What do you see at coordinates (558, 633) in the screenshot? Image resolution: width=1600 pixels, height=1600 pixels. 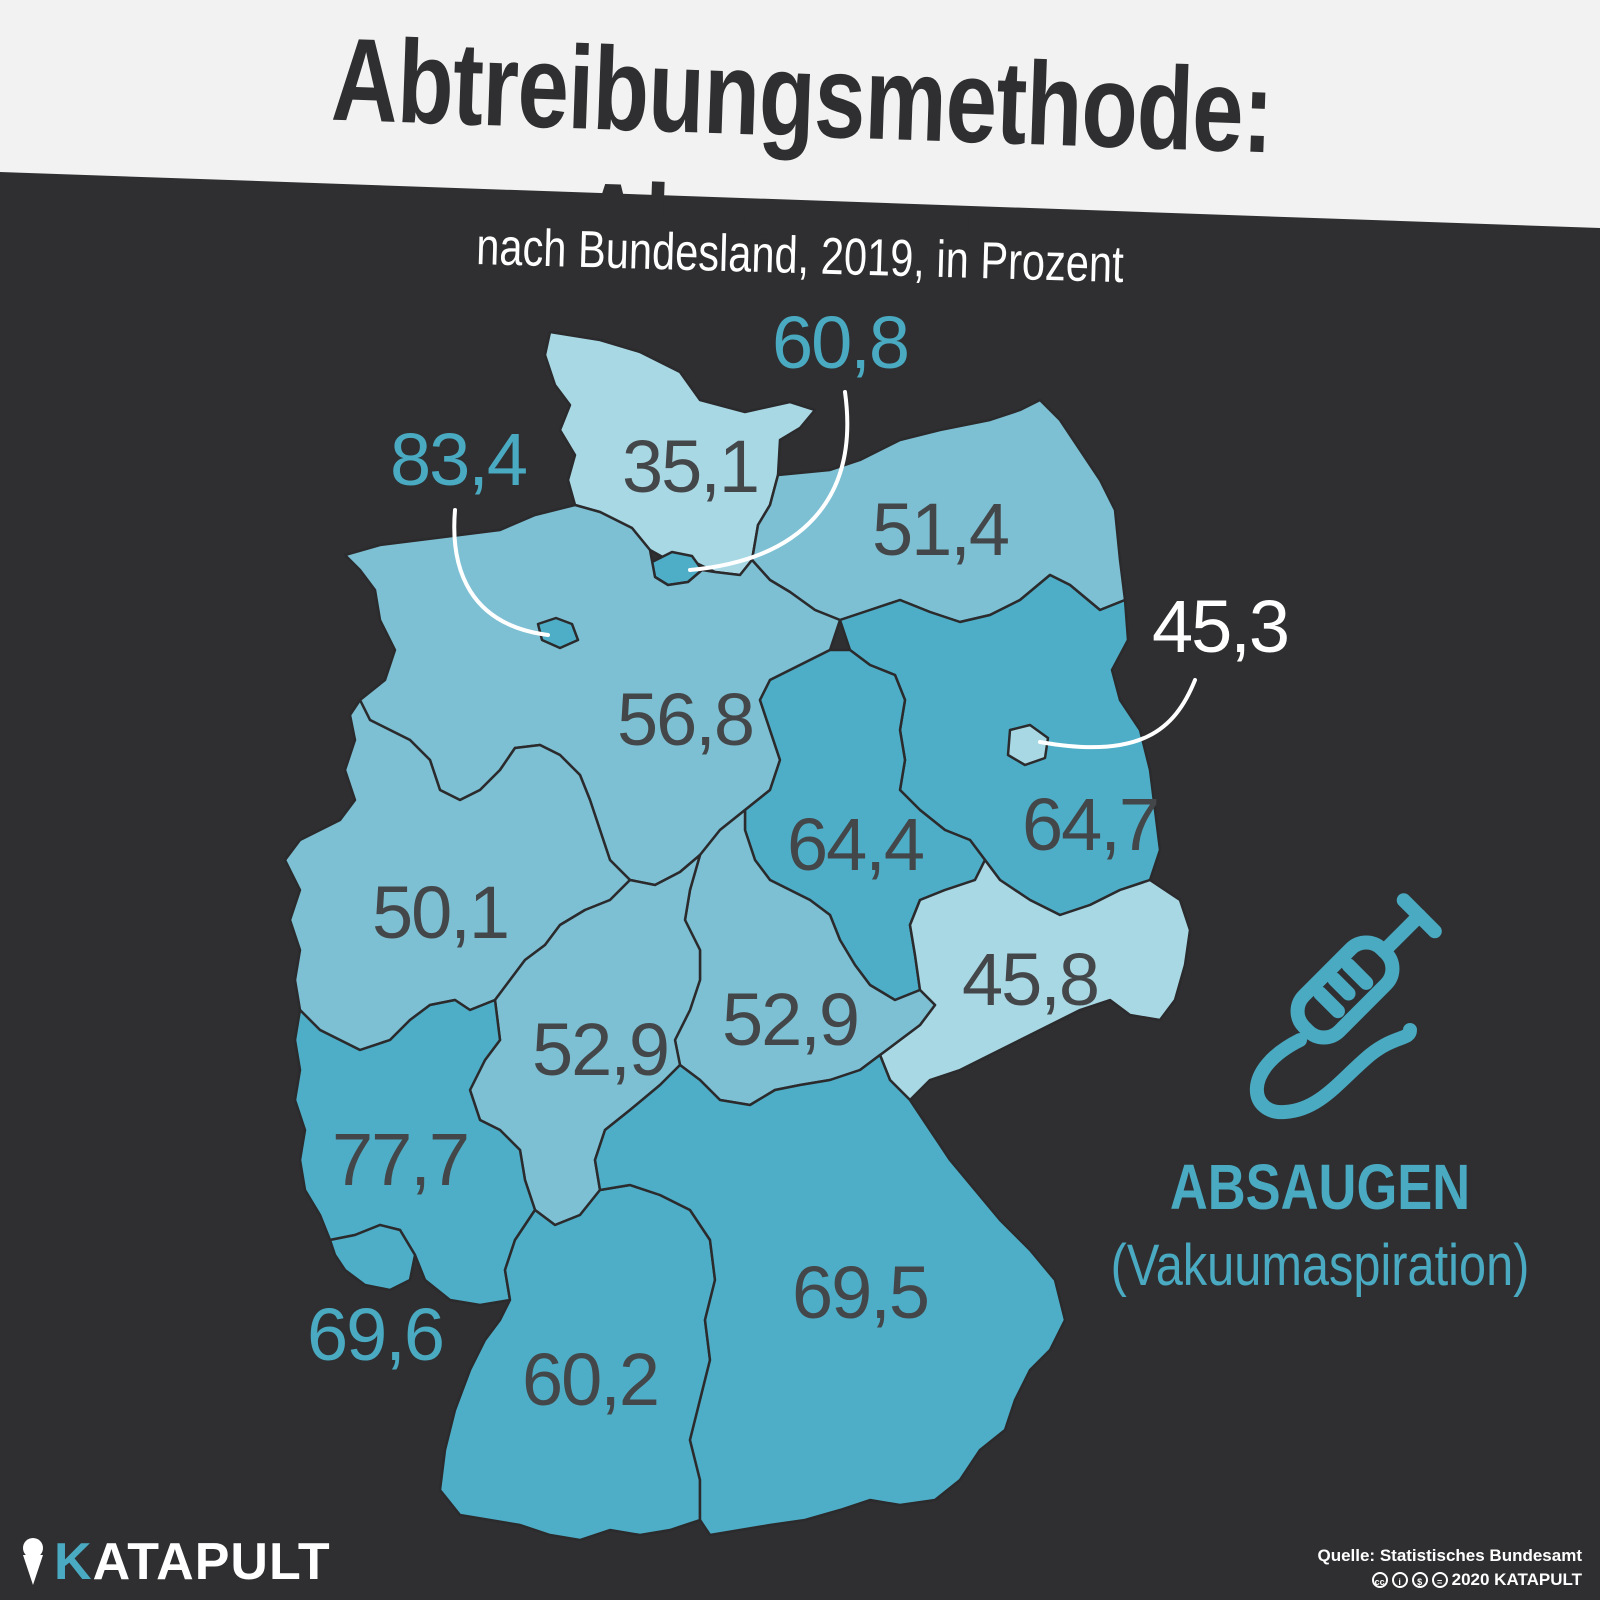 I see `state-bremen` at bounding box center [558, 633].